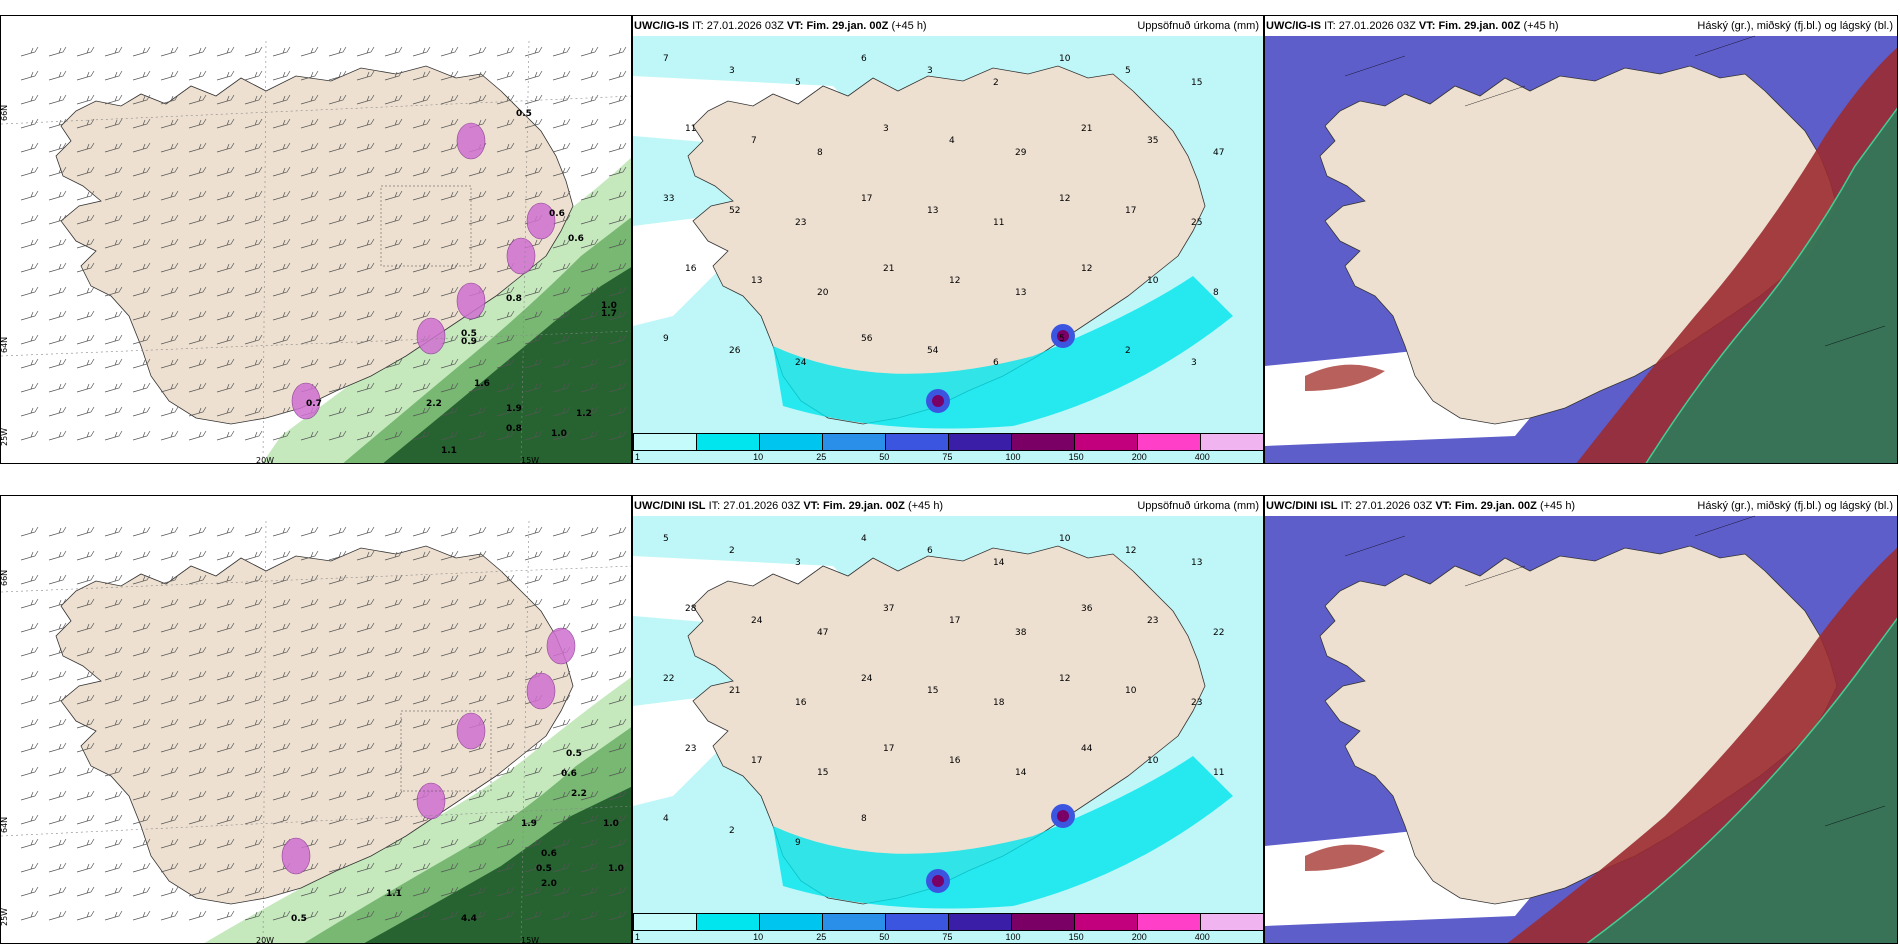 This screenshot has height=950, width=1900. Describe the element at coordinates (691, 609) in the screenshot. I see `precip-amount-label: 28` at that location.